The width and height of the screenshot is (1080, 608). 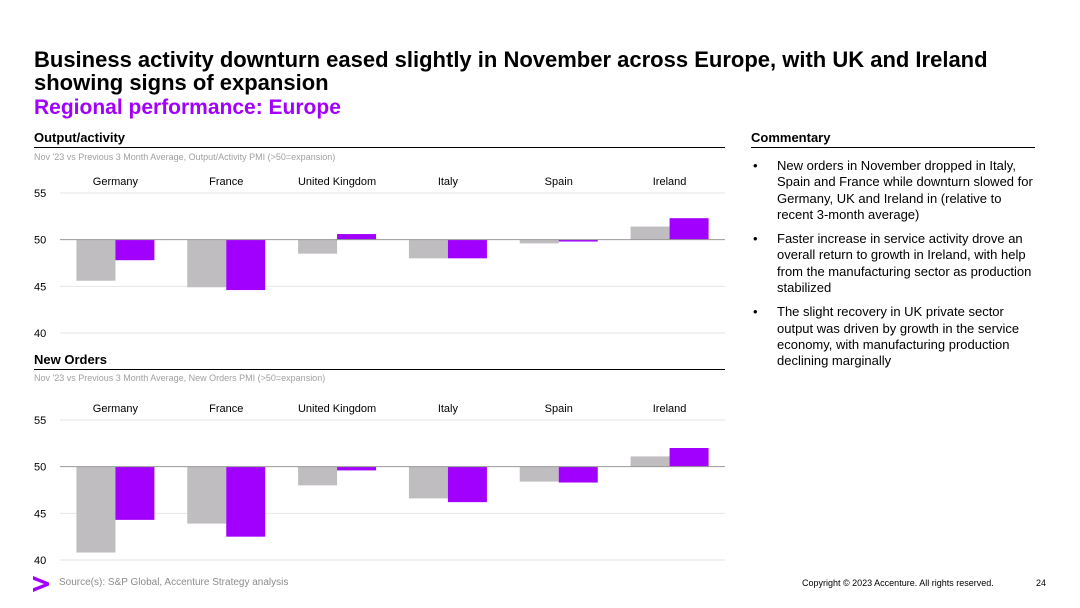 What do you see at coordinates (41, 584) in the screenshot?
I see `accenture-chevron-icon` at bounding box center [41, 584].